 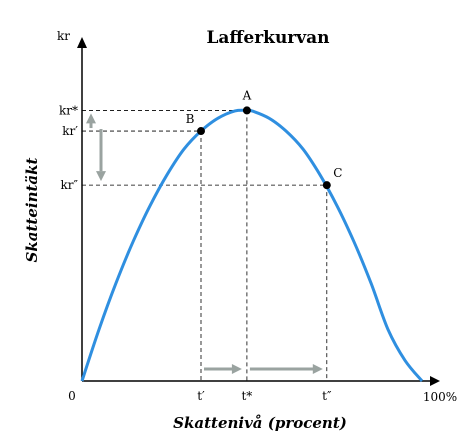 What do you see at coordinates (236, 369) in the screenshot?
I see `arrow-right-1-head` at bounding box center [236, 369].